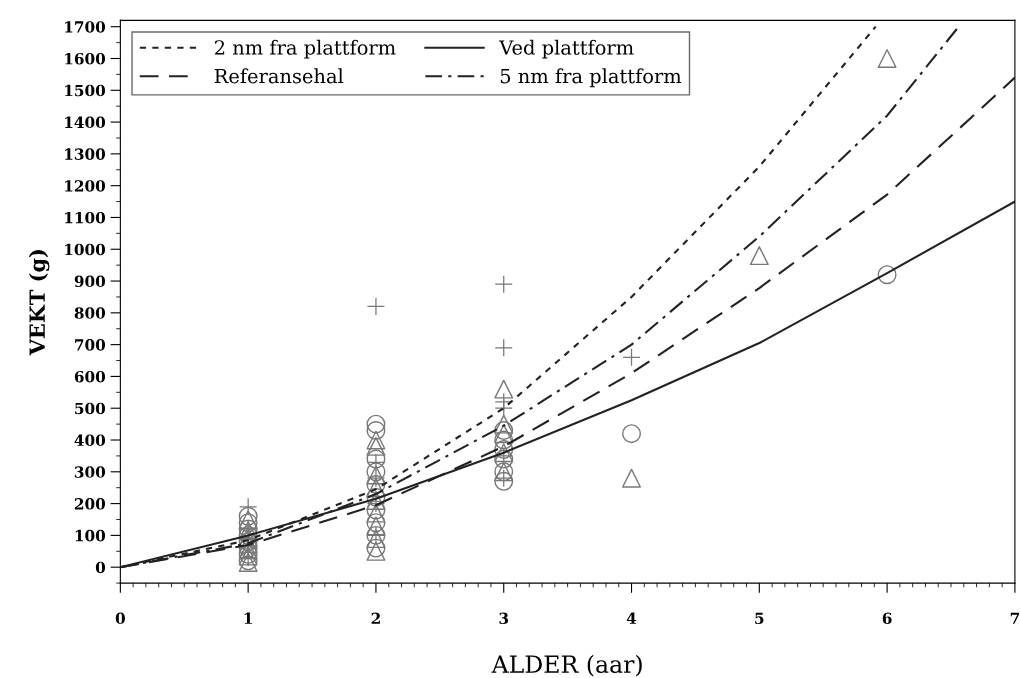 This screenshot has height=678, width=1020. What do you see at coordinates (85, 249) in the screenshot?
I see `y-tick-label: 1000` at bounding box center [85, 249].